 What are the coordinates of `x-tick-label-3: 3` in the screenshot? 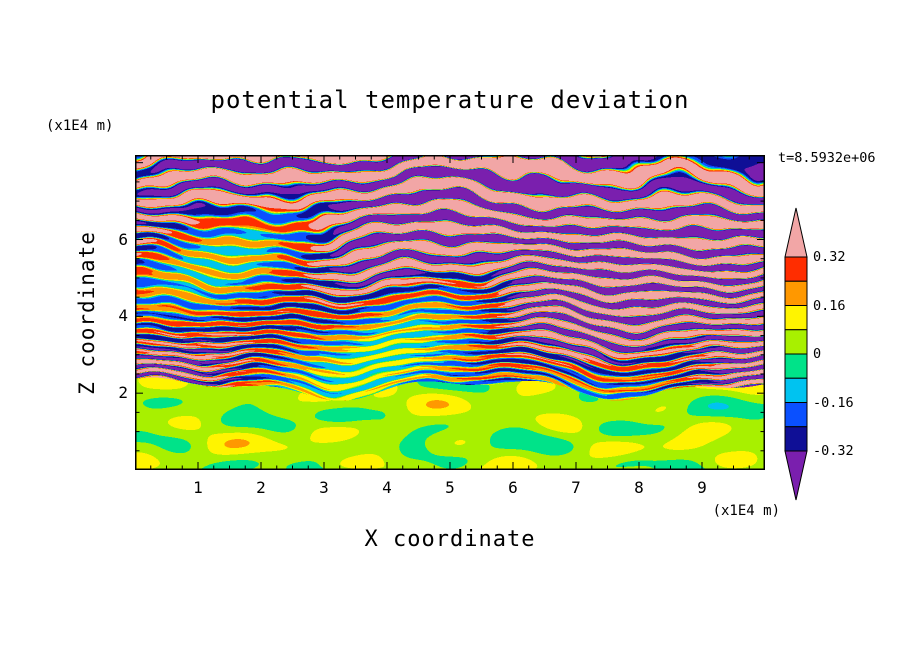 It's located at (324, 487).